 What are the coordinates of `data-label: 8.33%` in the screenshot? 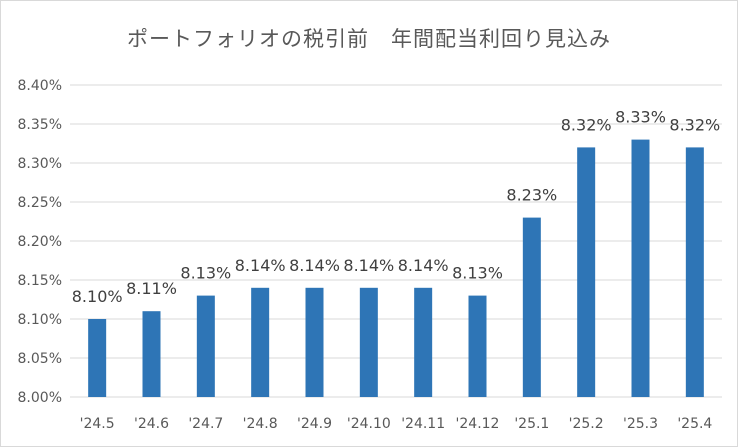 It's located at (640, 117).